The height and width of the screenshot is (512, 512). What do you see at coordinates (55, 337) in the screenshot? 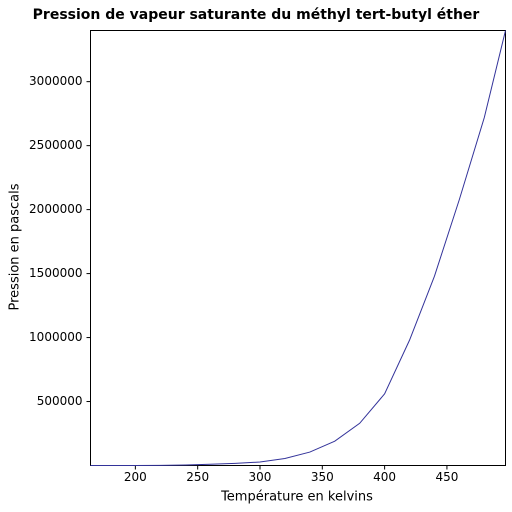
I see `y-tick-label: 1000000` at bounding box center [55, 337].